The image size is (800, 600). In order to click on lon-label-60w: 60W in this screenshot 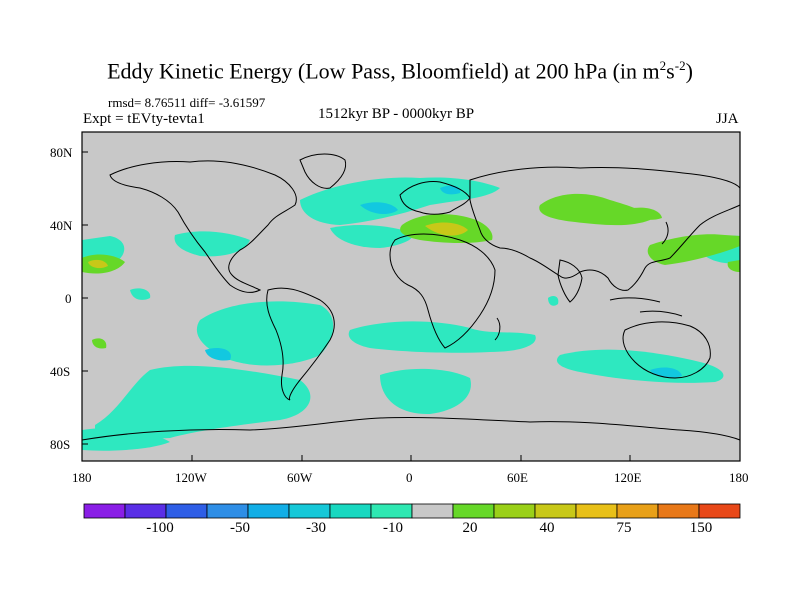, I will do `click(300, 477)`.